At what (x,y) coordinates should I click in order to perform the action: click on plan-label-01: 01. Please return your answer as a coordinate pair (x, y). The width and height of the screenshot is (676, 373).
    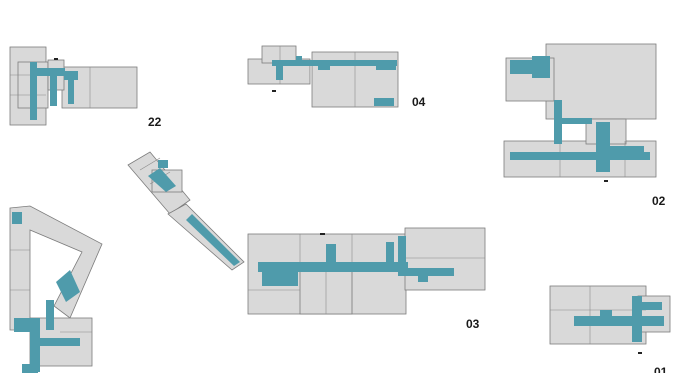
    Looking at the image, I should click on (661, 369).